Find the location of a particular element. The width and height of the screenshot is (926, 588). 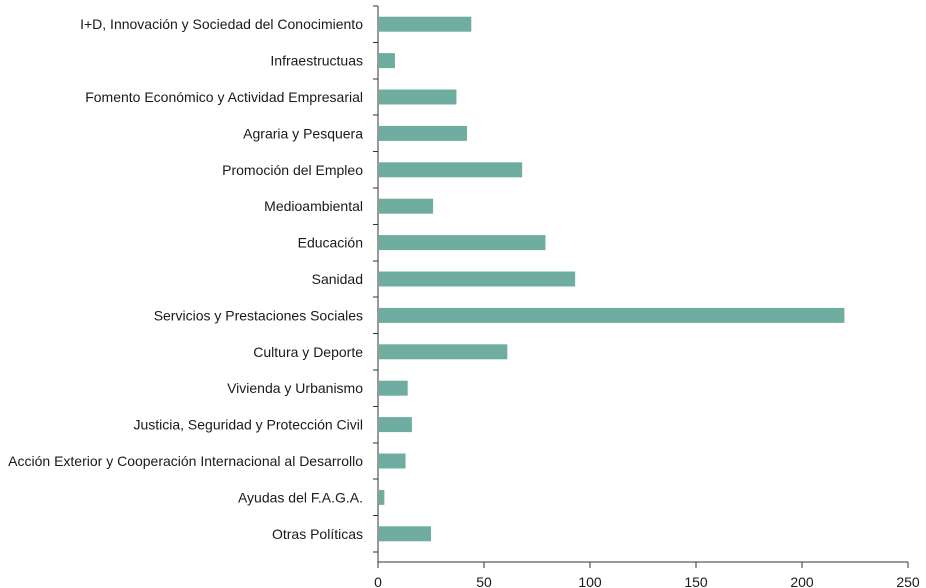

category-label: Otras Políticas is located at coordinates (317, 534).